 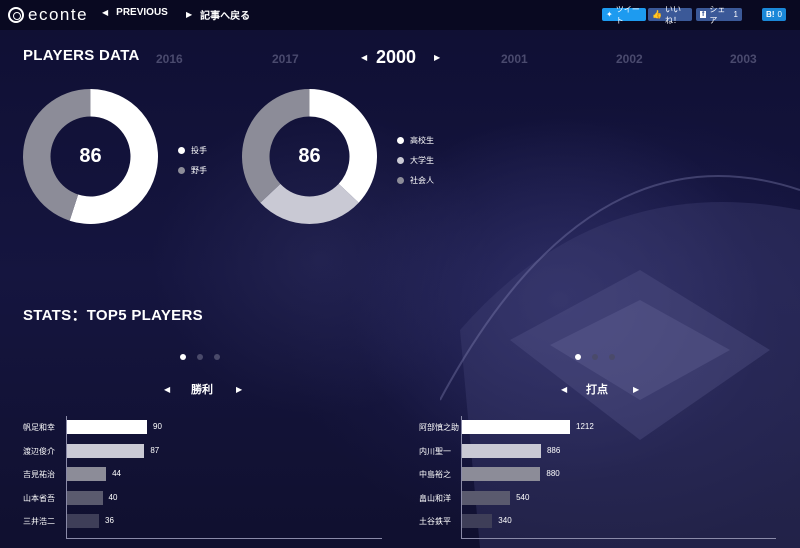 I want to click on bar-category-label: 吉見祐治, so click(x=39, y=474).